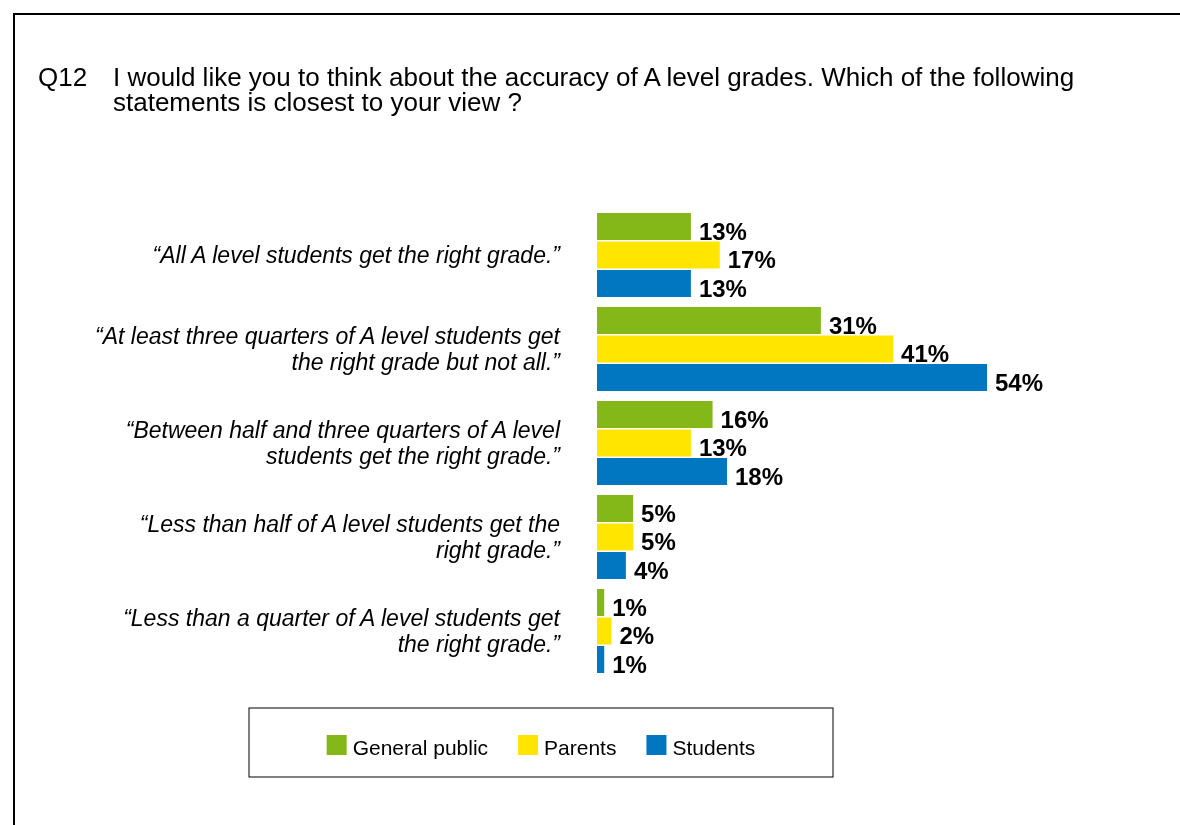 The image size is (1180, 825). Describe the element at coordinates (651, 570) in the screenshot. I see `data-label: 4%` at that location.